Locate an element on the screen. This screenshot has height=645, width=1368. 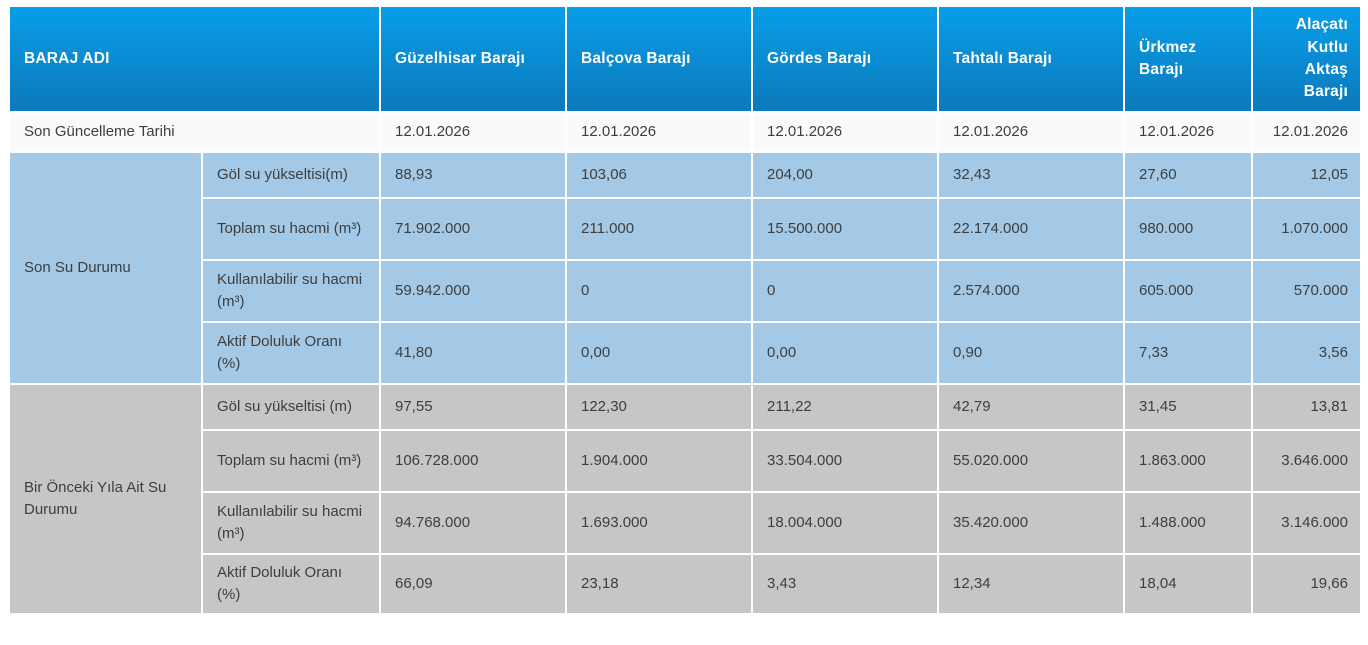
column-header-balcova: Balçova Barajı is located at coordinates (659, 59).